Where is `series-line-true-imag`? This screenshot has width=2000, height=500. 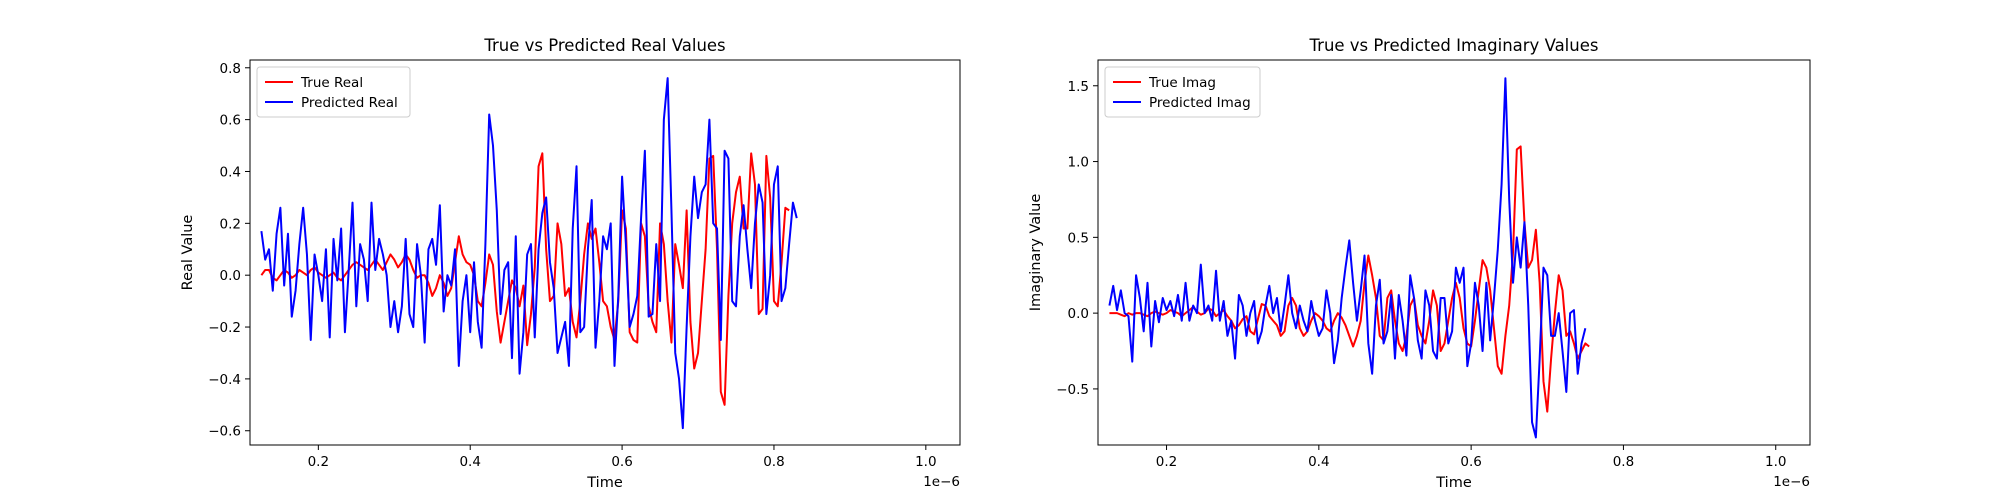 series-line-true-imag is located at coordinates (1349, 279).